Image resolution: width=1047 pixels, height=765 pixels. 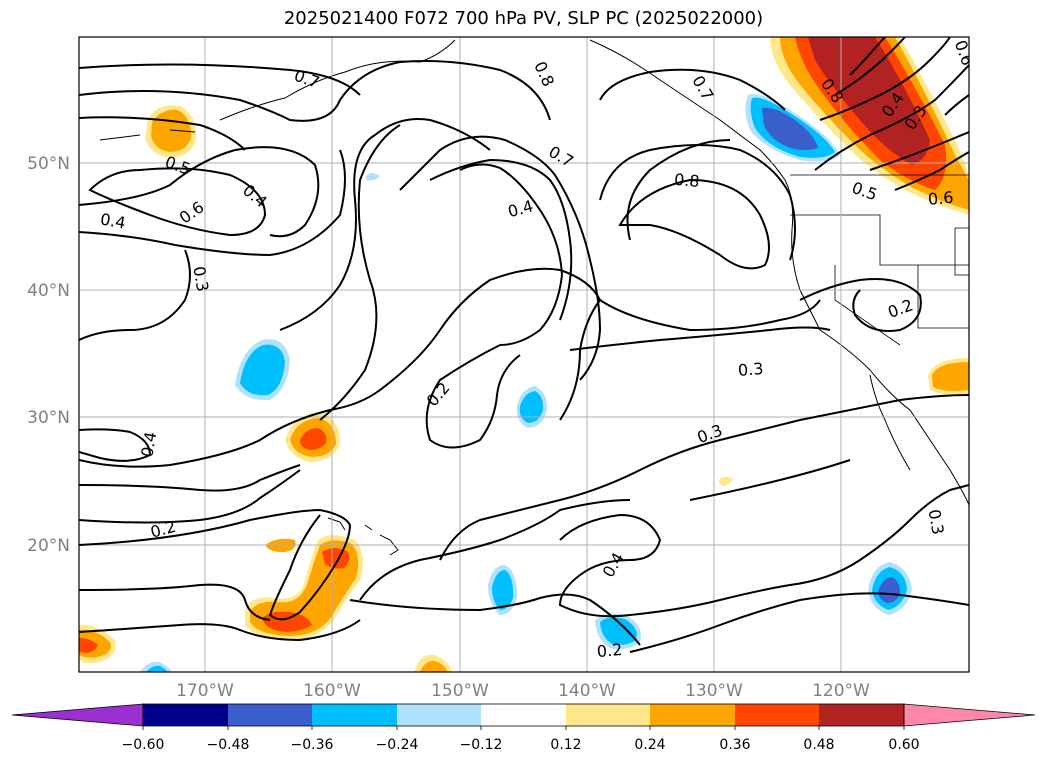 What do you see at coordinates (313, 439) in the screenshot?
I see `positive-anomaly-west` at bounding box center [313, 439].